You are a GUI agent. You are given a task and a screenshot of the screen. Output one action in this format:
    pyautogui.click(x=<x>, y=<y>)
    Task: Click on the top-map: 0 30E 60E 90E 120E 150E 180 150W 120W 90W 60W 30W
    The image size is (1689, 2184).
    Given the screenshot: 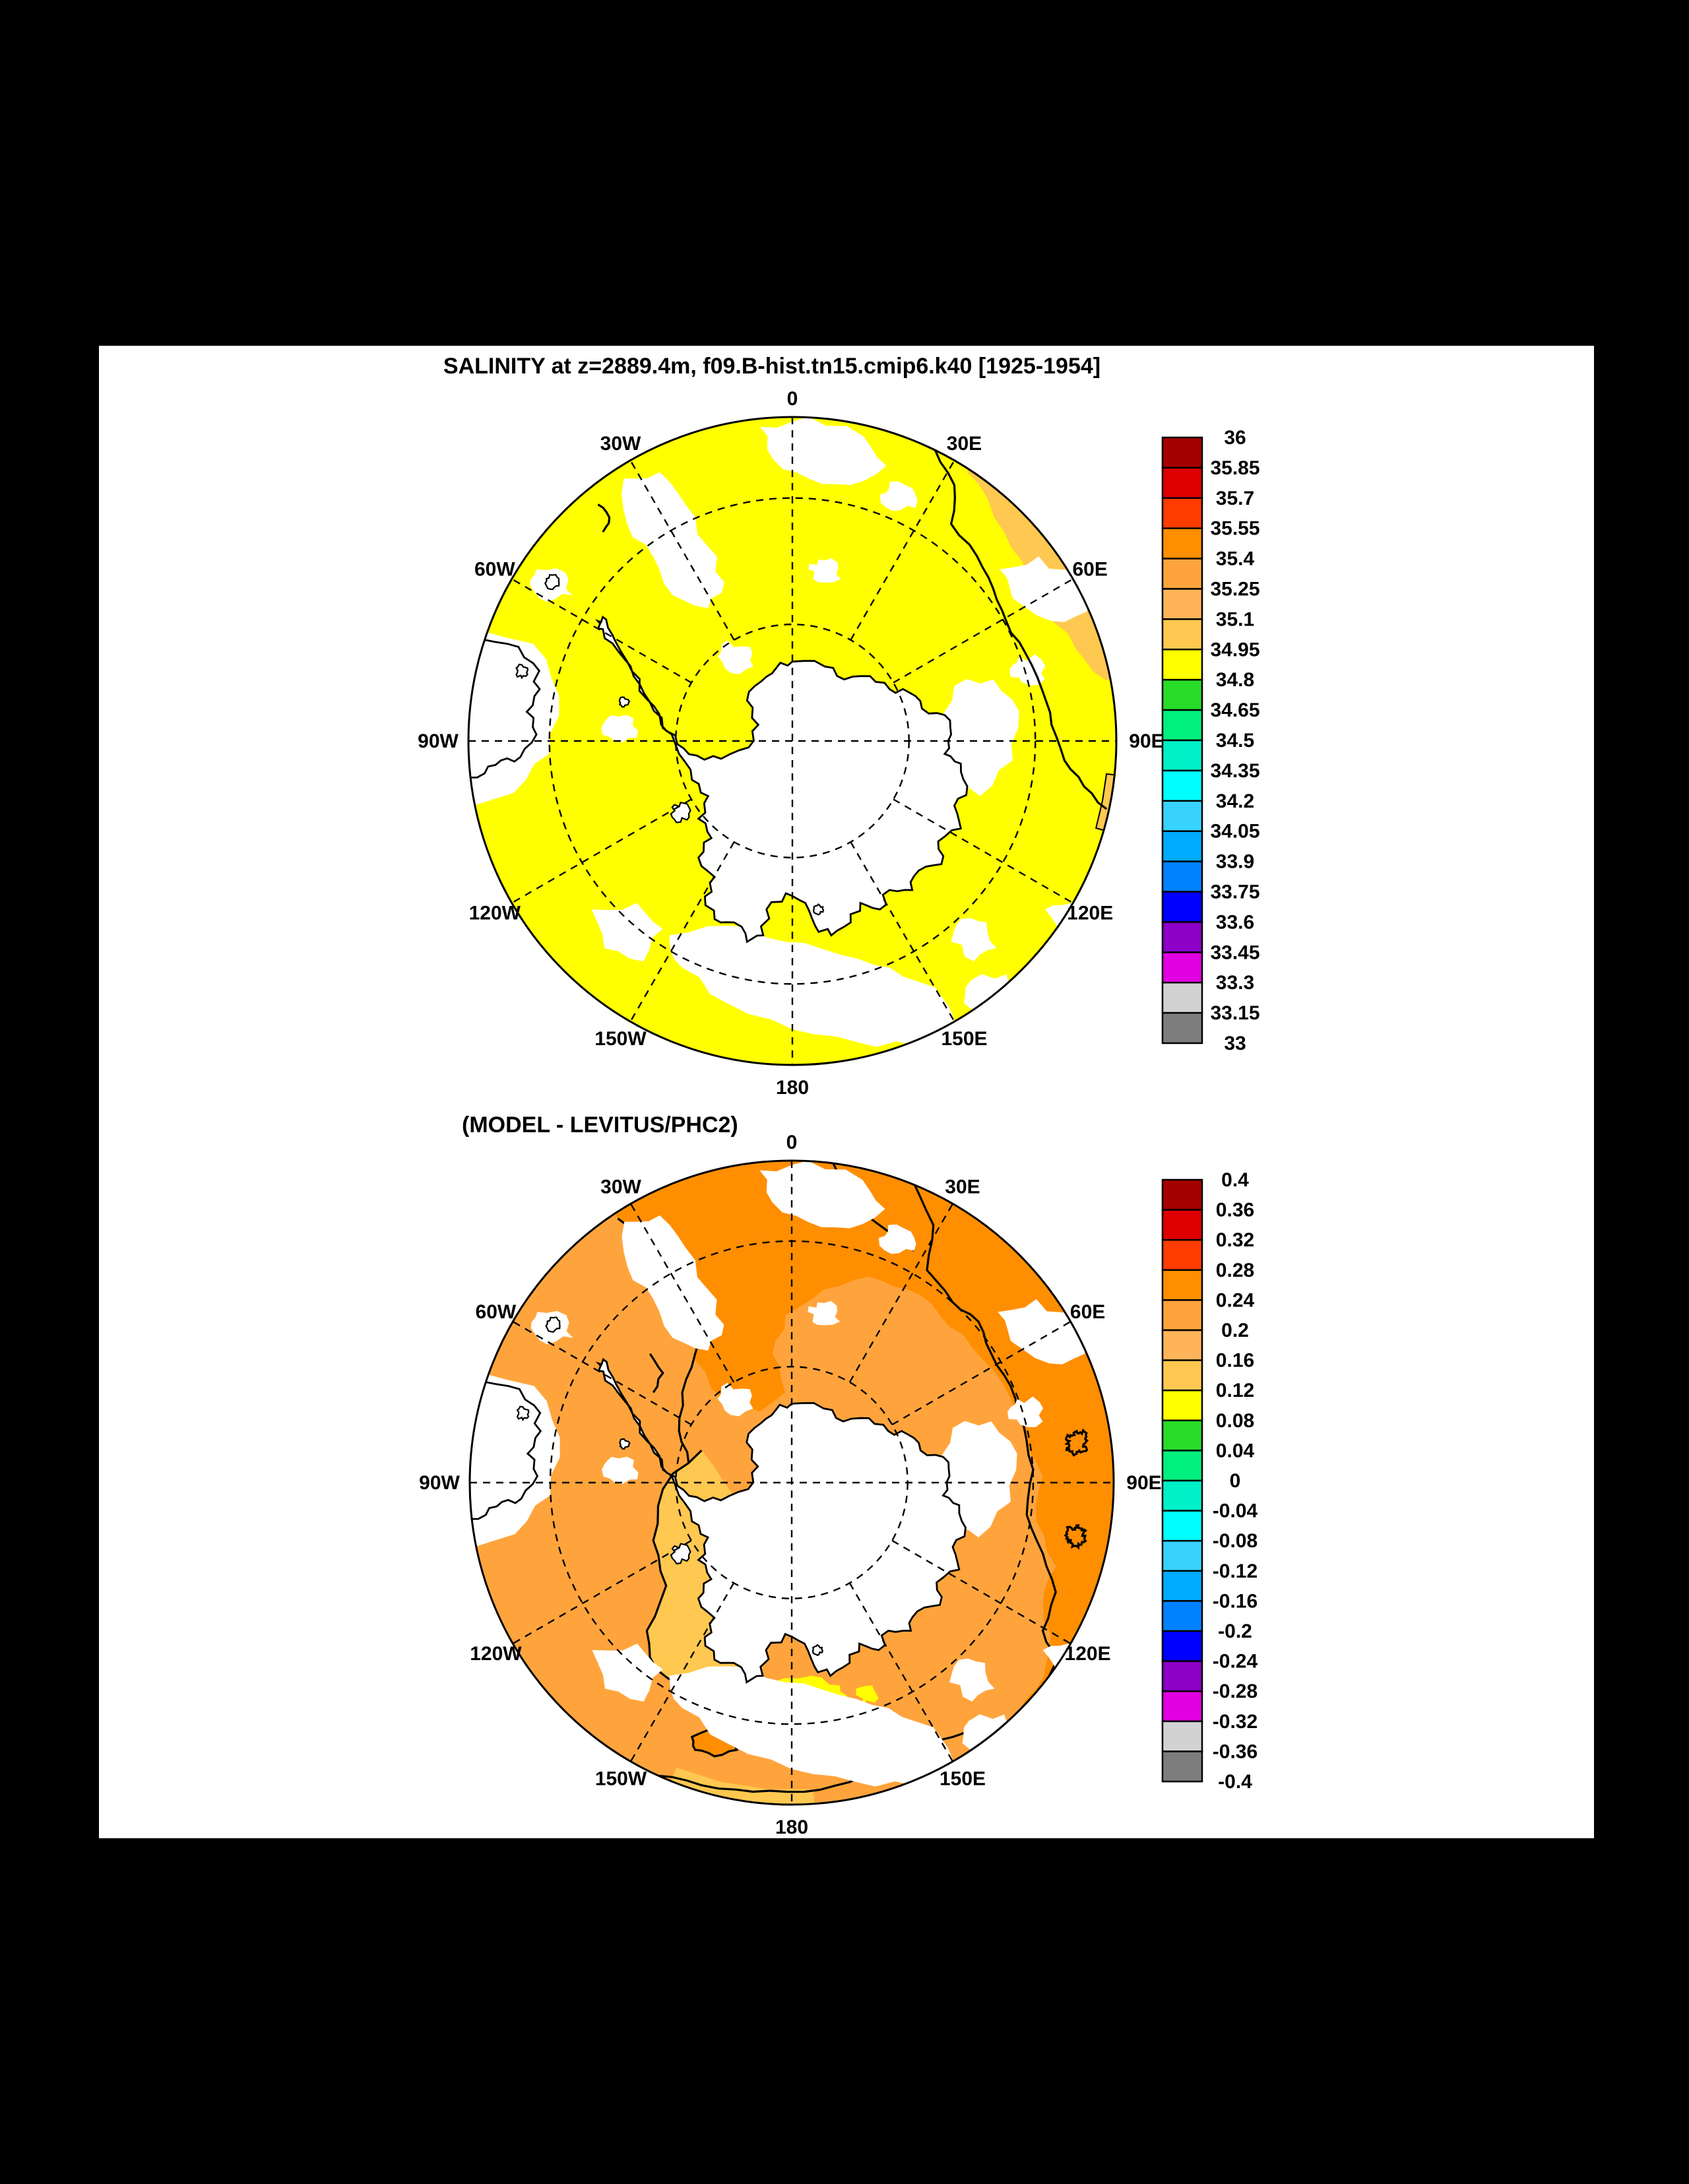 What is the action you would take?
    pyautogui.click(x=791, y=743)
    